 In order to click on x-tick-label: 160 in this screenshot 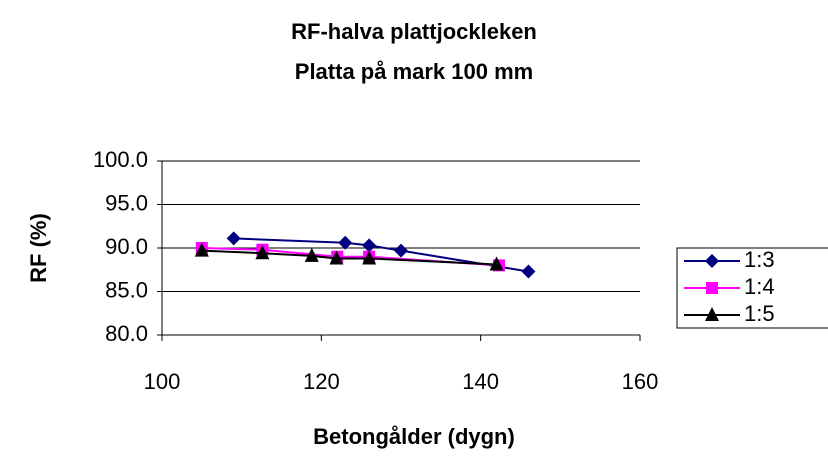, I will do `click(640, 381)`.